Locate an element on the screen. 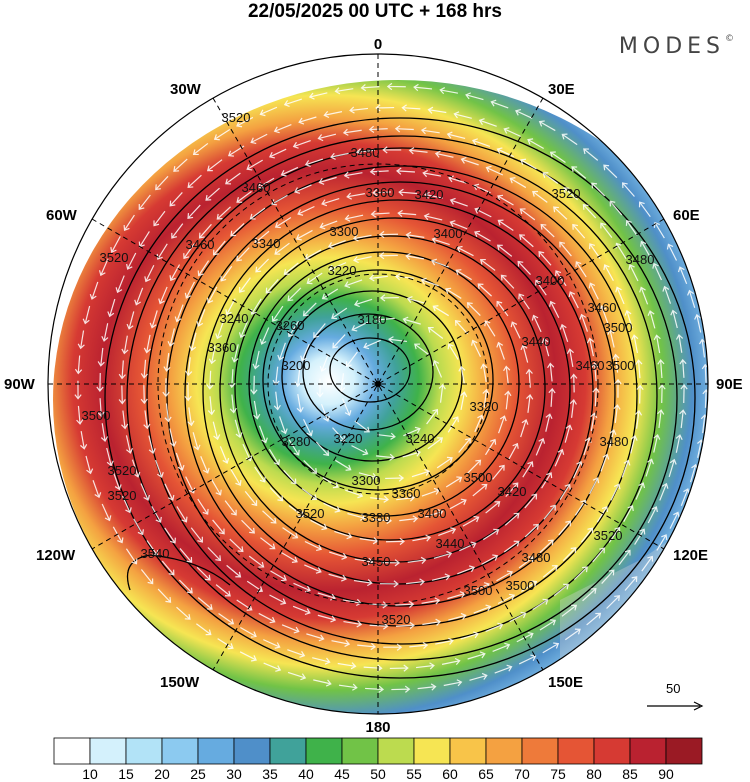 The width and height of the screenshot is (750, 782). contour-label: 3400 is located at coordinates (448, 233).